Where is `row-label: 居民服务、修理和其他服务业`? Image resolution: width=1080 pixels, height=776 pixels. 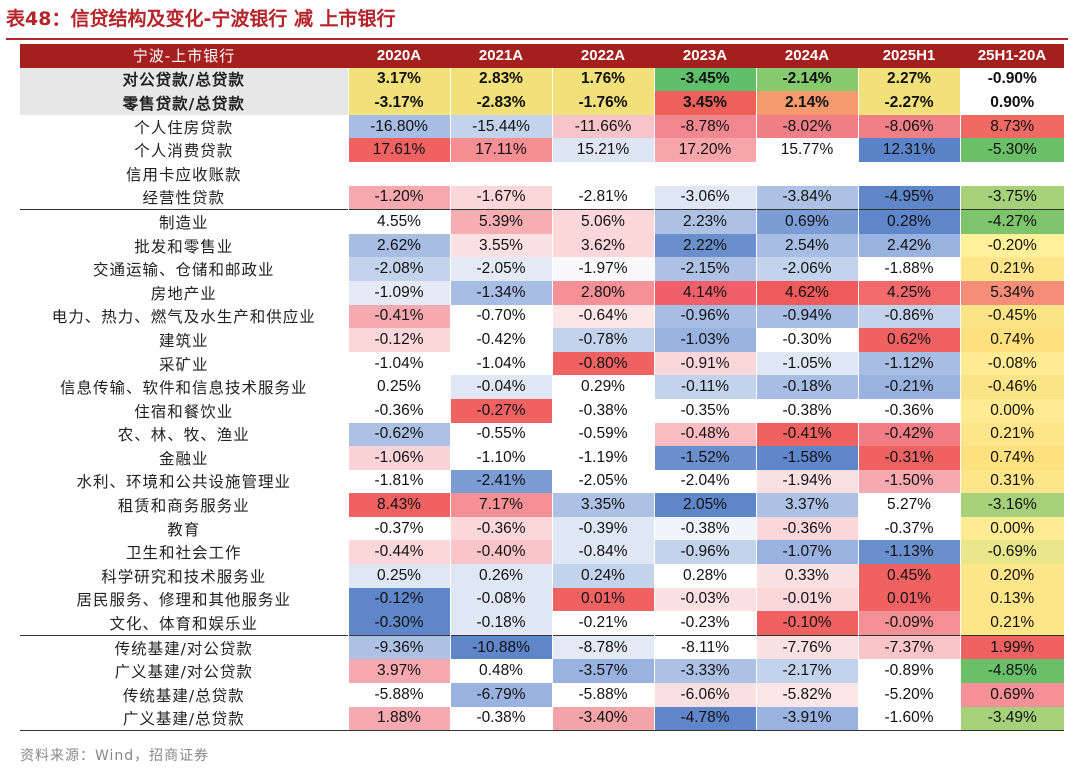
row-label: 居民服务、修理和其他服务业 is located at coordinates (183, 600).